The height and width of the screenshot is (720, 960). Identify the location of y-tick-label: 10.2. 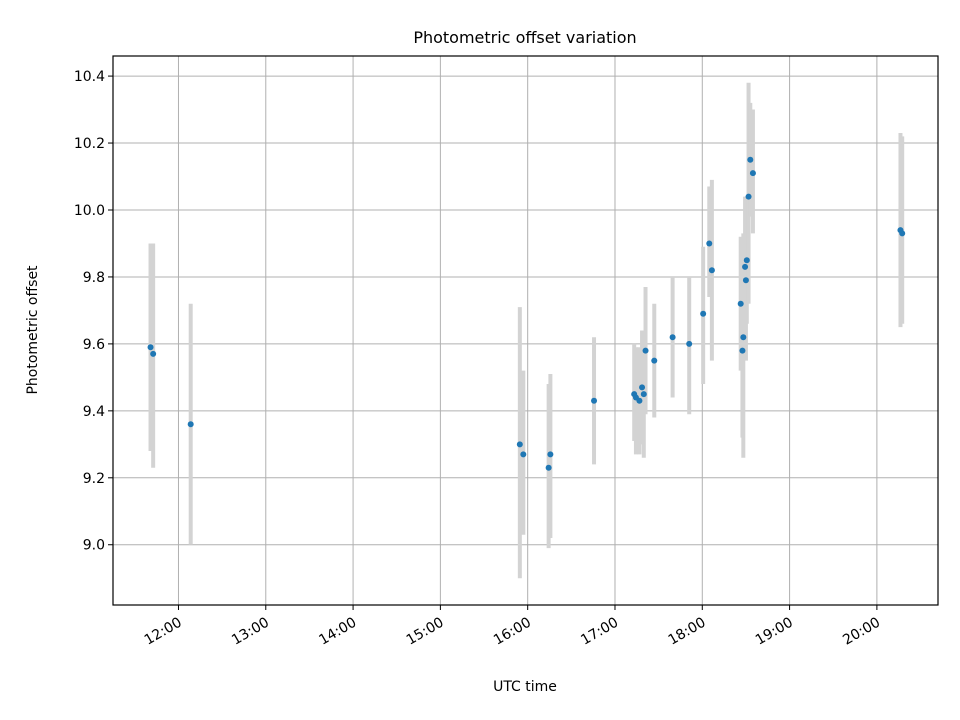
(89, 144).